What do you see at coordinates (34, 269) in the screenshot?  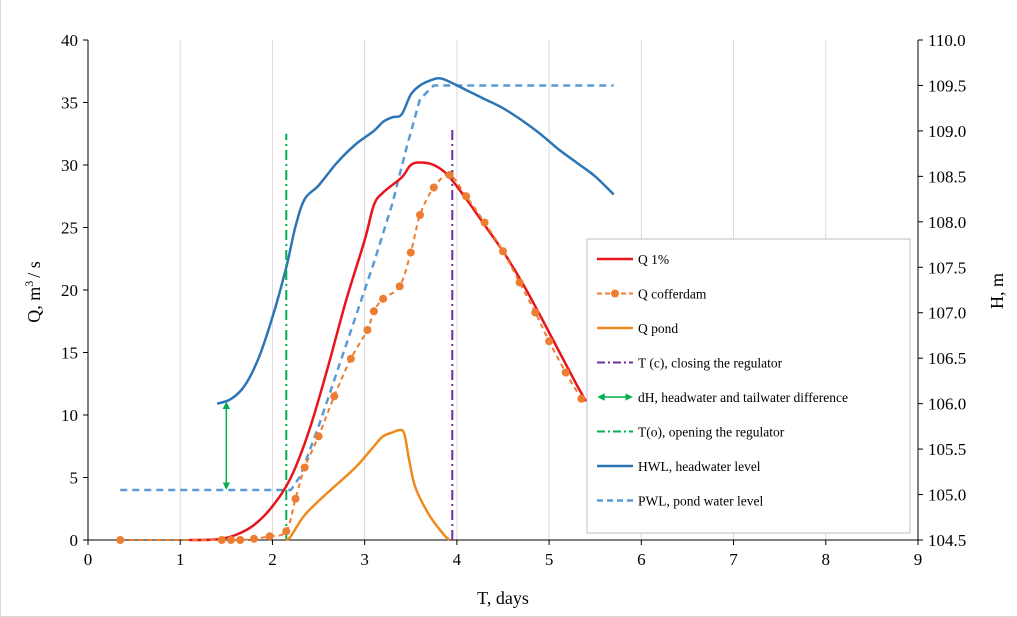 I see `y-left-axis-title-suffix: / s` at bounding box center [34, 269].